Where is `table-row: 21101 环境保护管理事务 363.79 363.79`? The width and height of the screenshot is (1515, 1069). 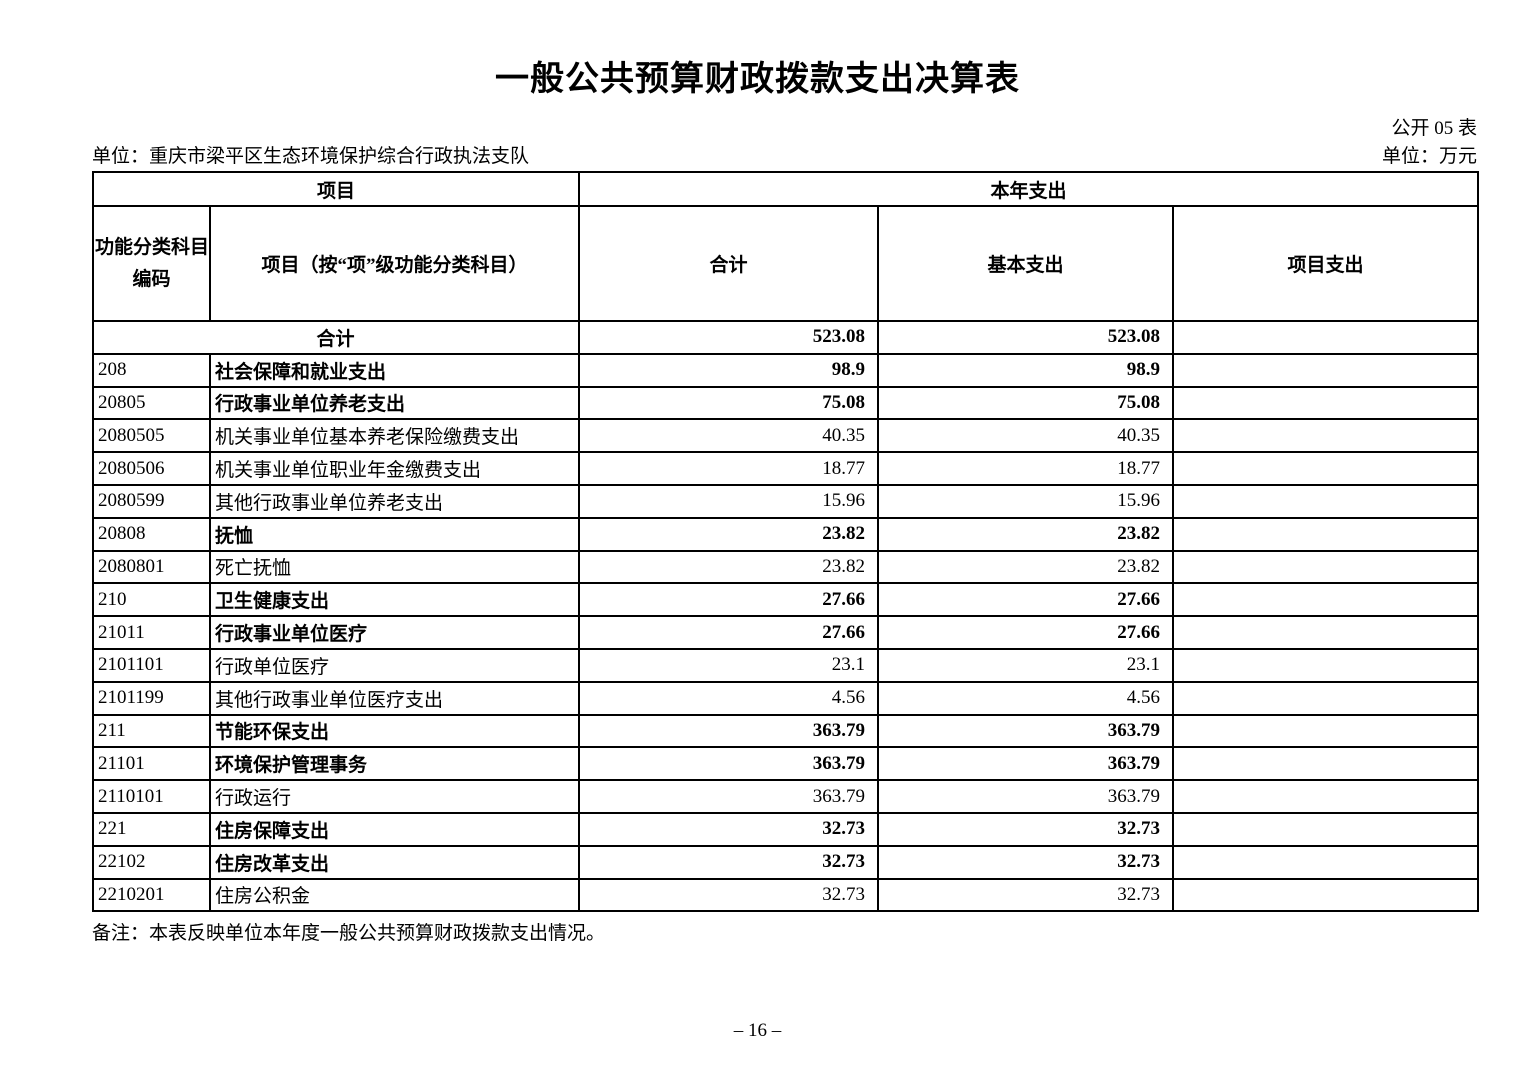 table-row: 21101 环境保护管理事务 363.79 363.79 is located at coordinates (786, 764).